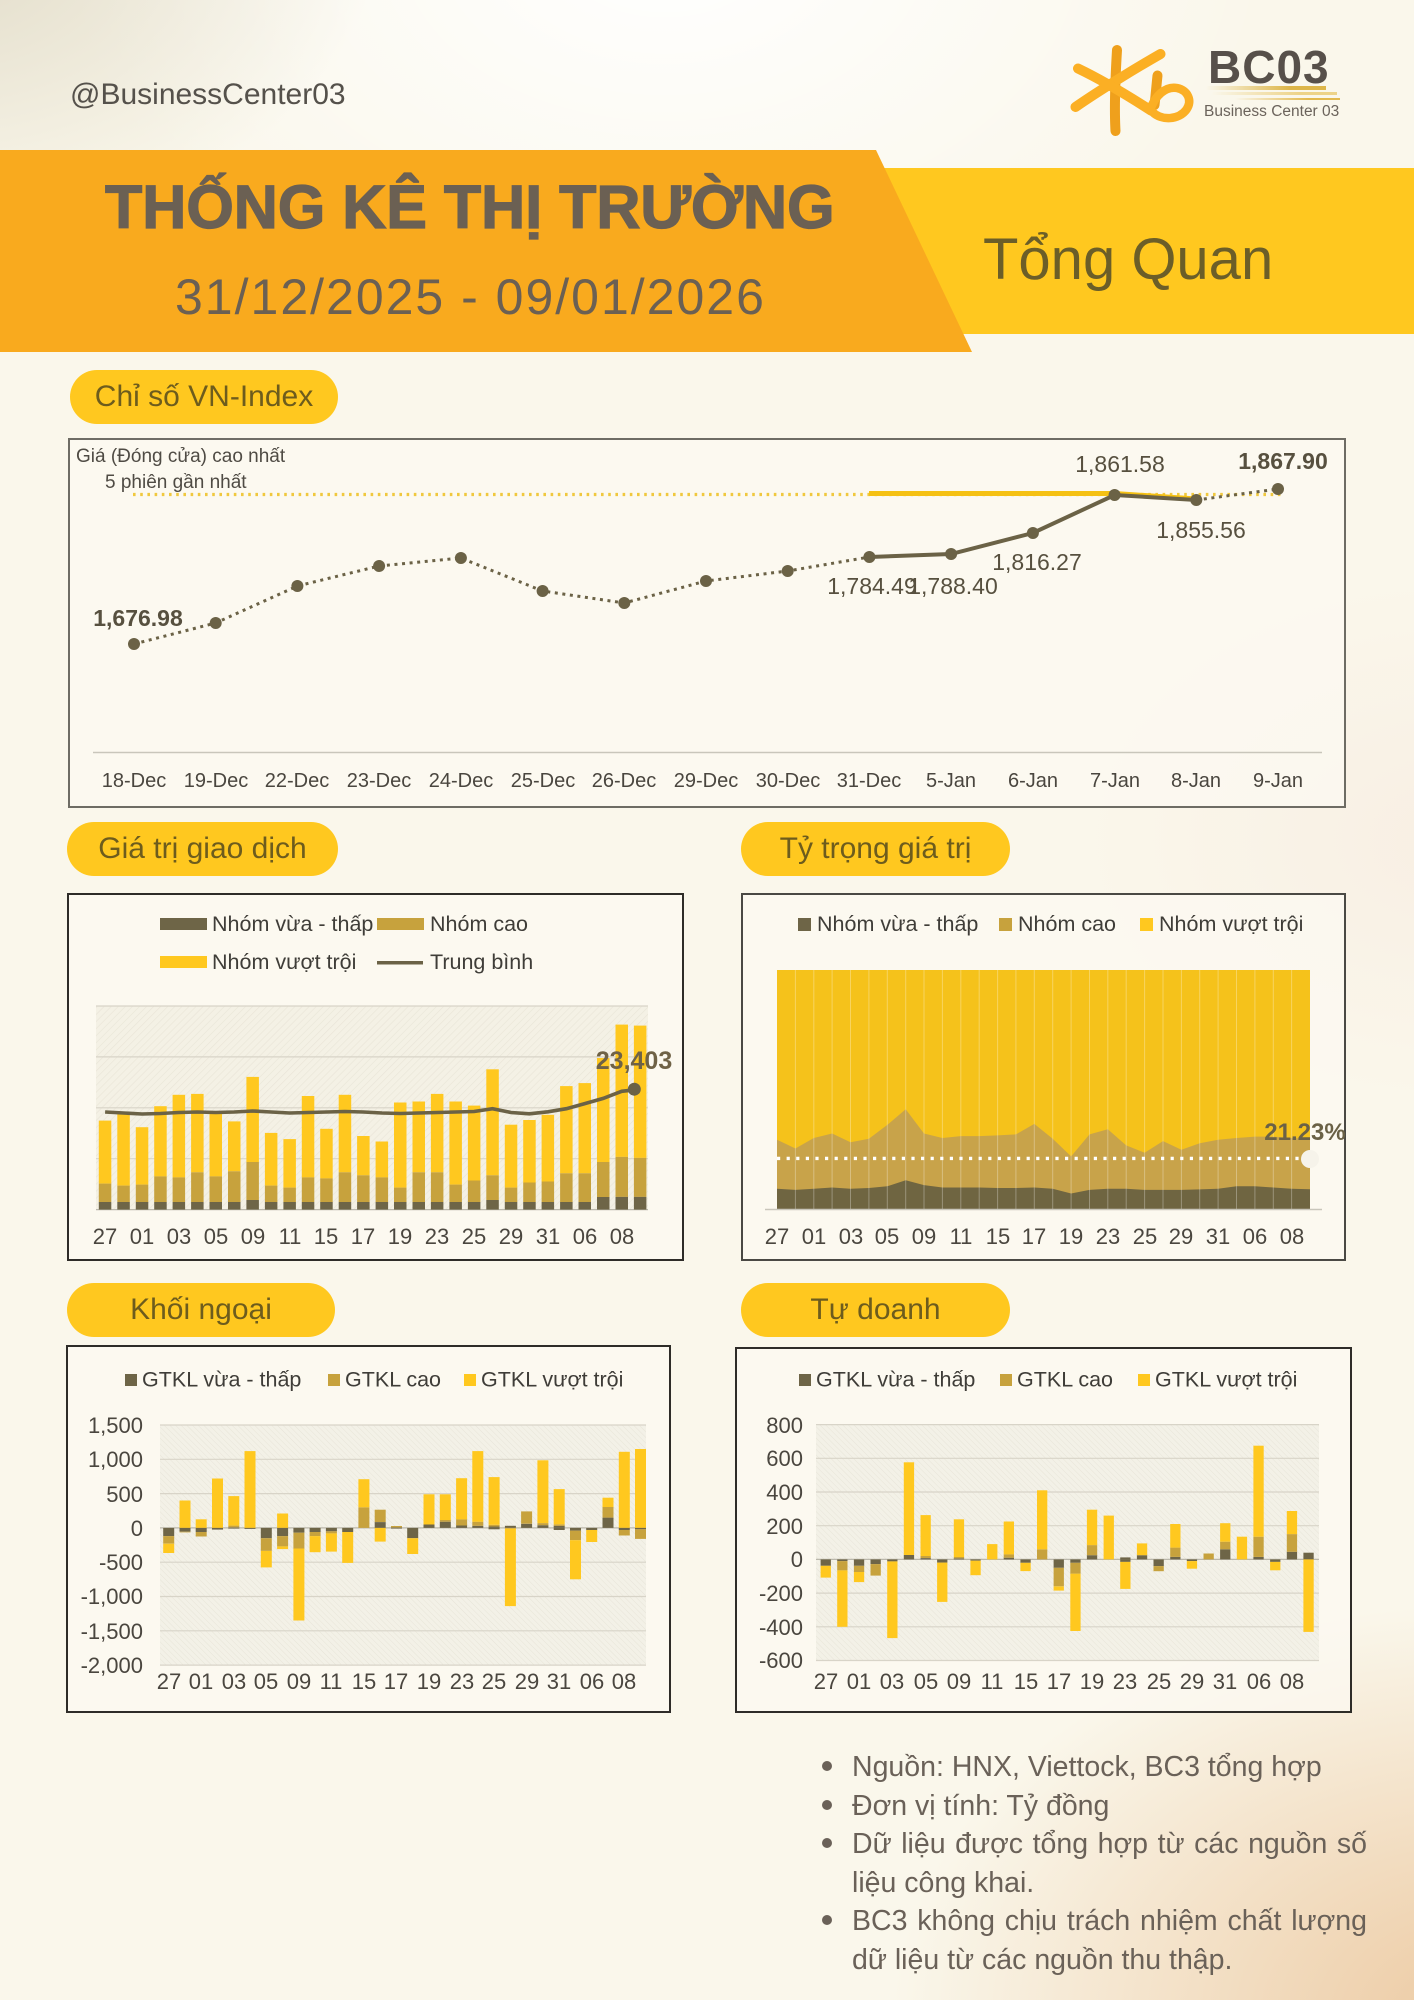  What do you see at coordinates (115, 1425) in the screenshot?
I see `svg-text: 1,500` at bounding box center [115, 1425].